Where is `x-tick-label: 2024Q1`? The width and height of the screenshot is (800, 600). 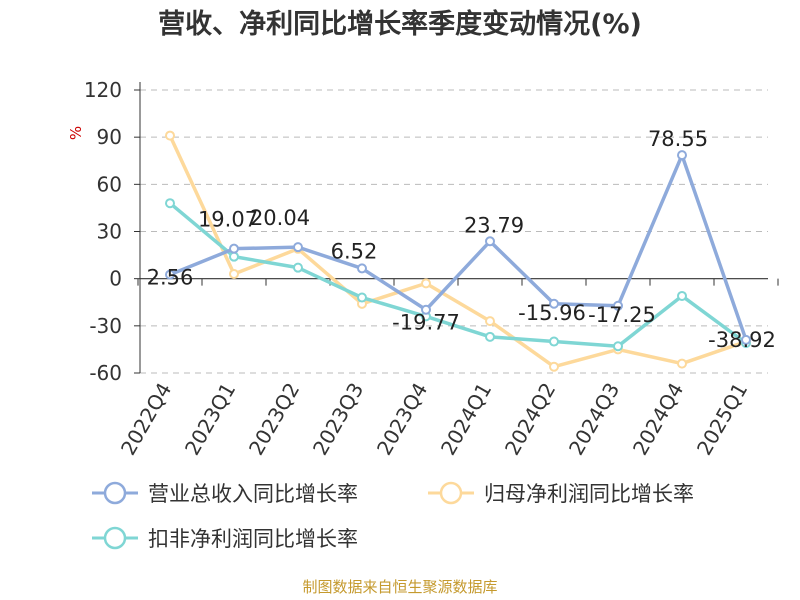 x-tick-label: 2024Q1 is located at coordinates (466, 419).